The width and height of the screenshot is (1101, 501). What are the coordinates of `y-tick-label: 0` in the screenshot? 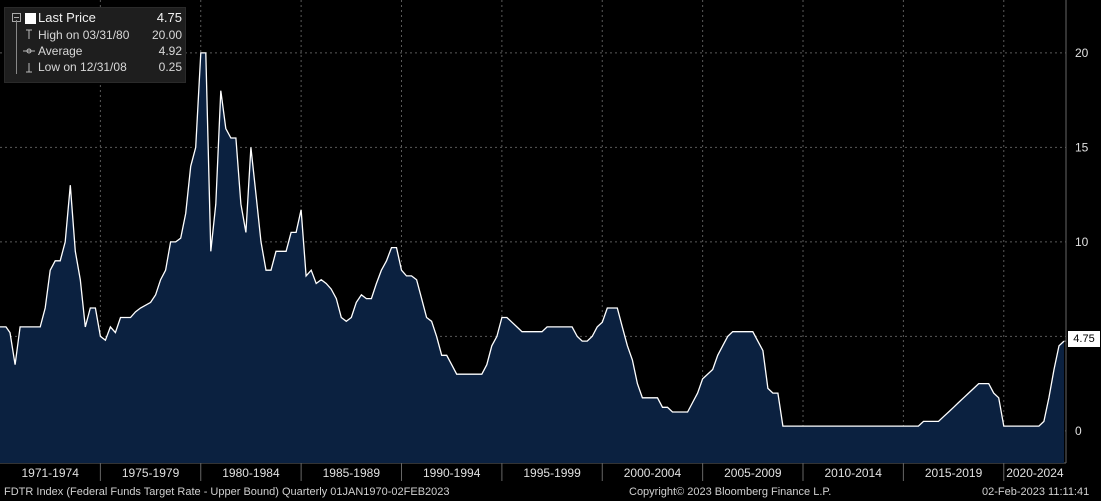 It's located at (1078, 431).